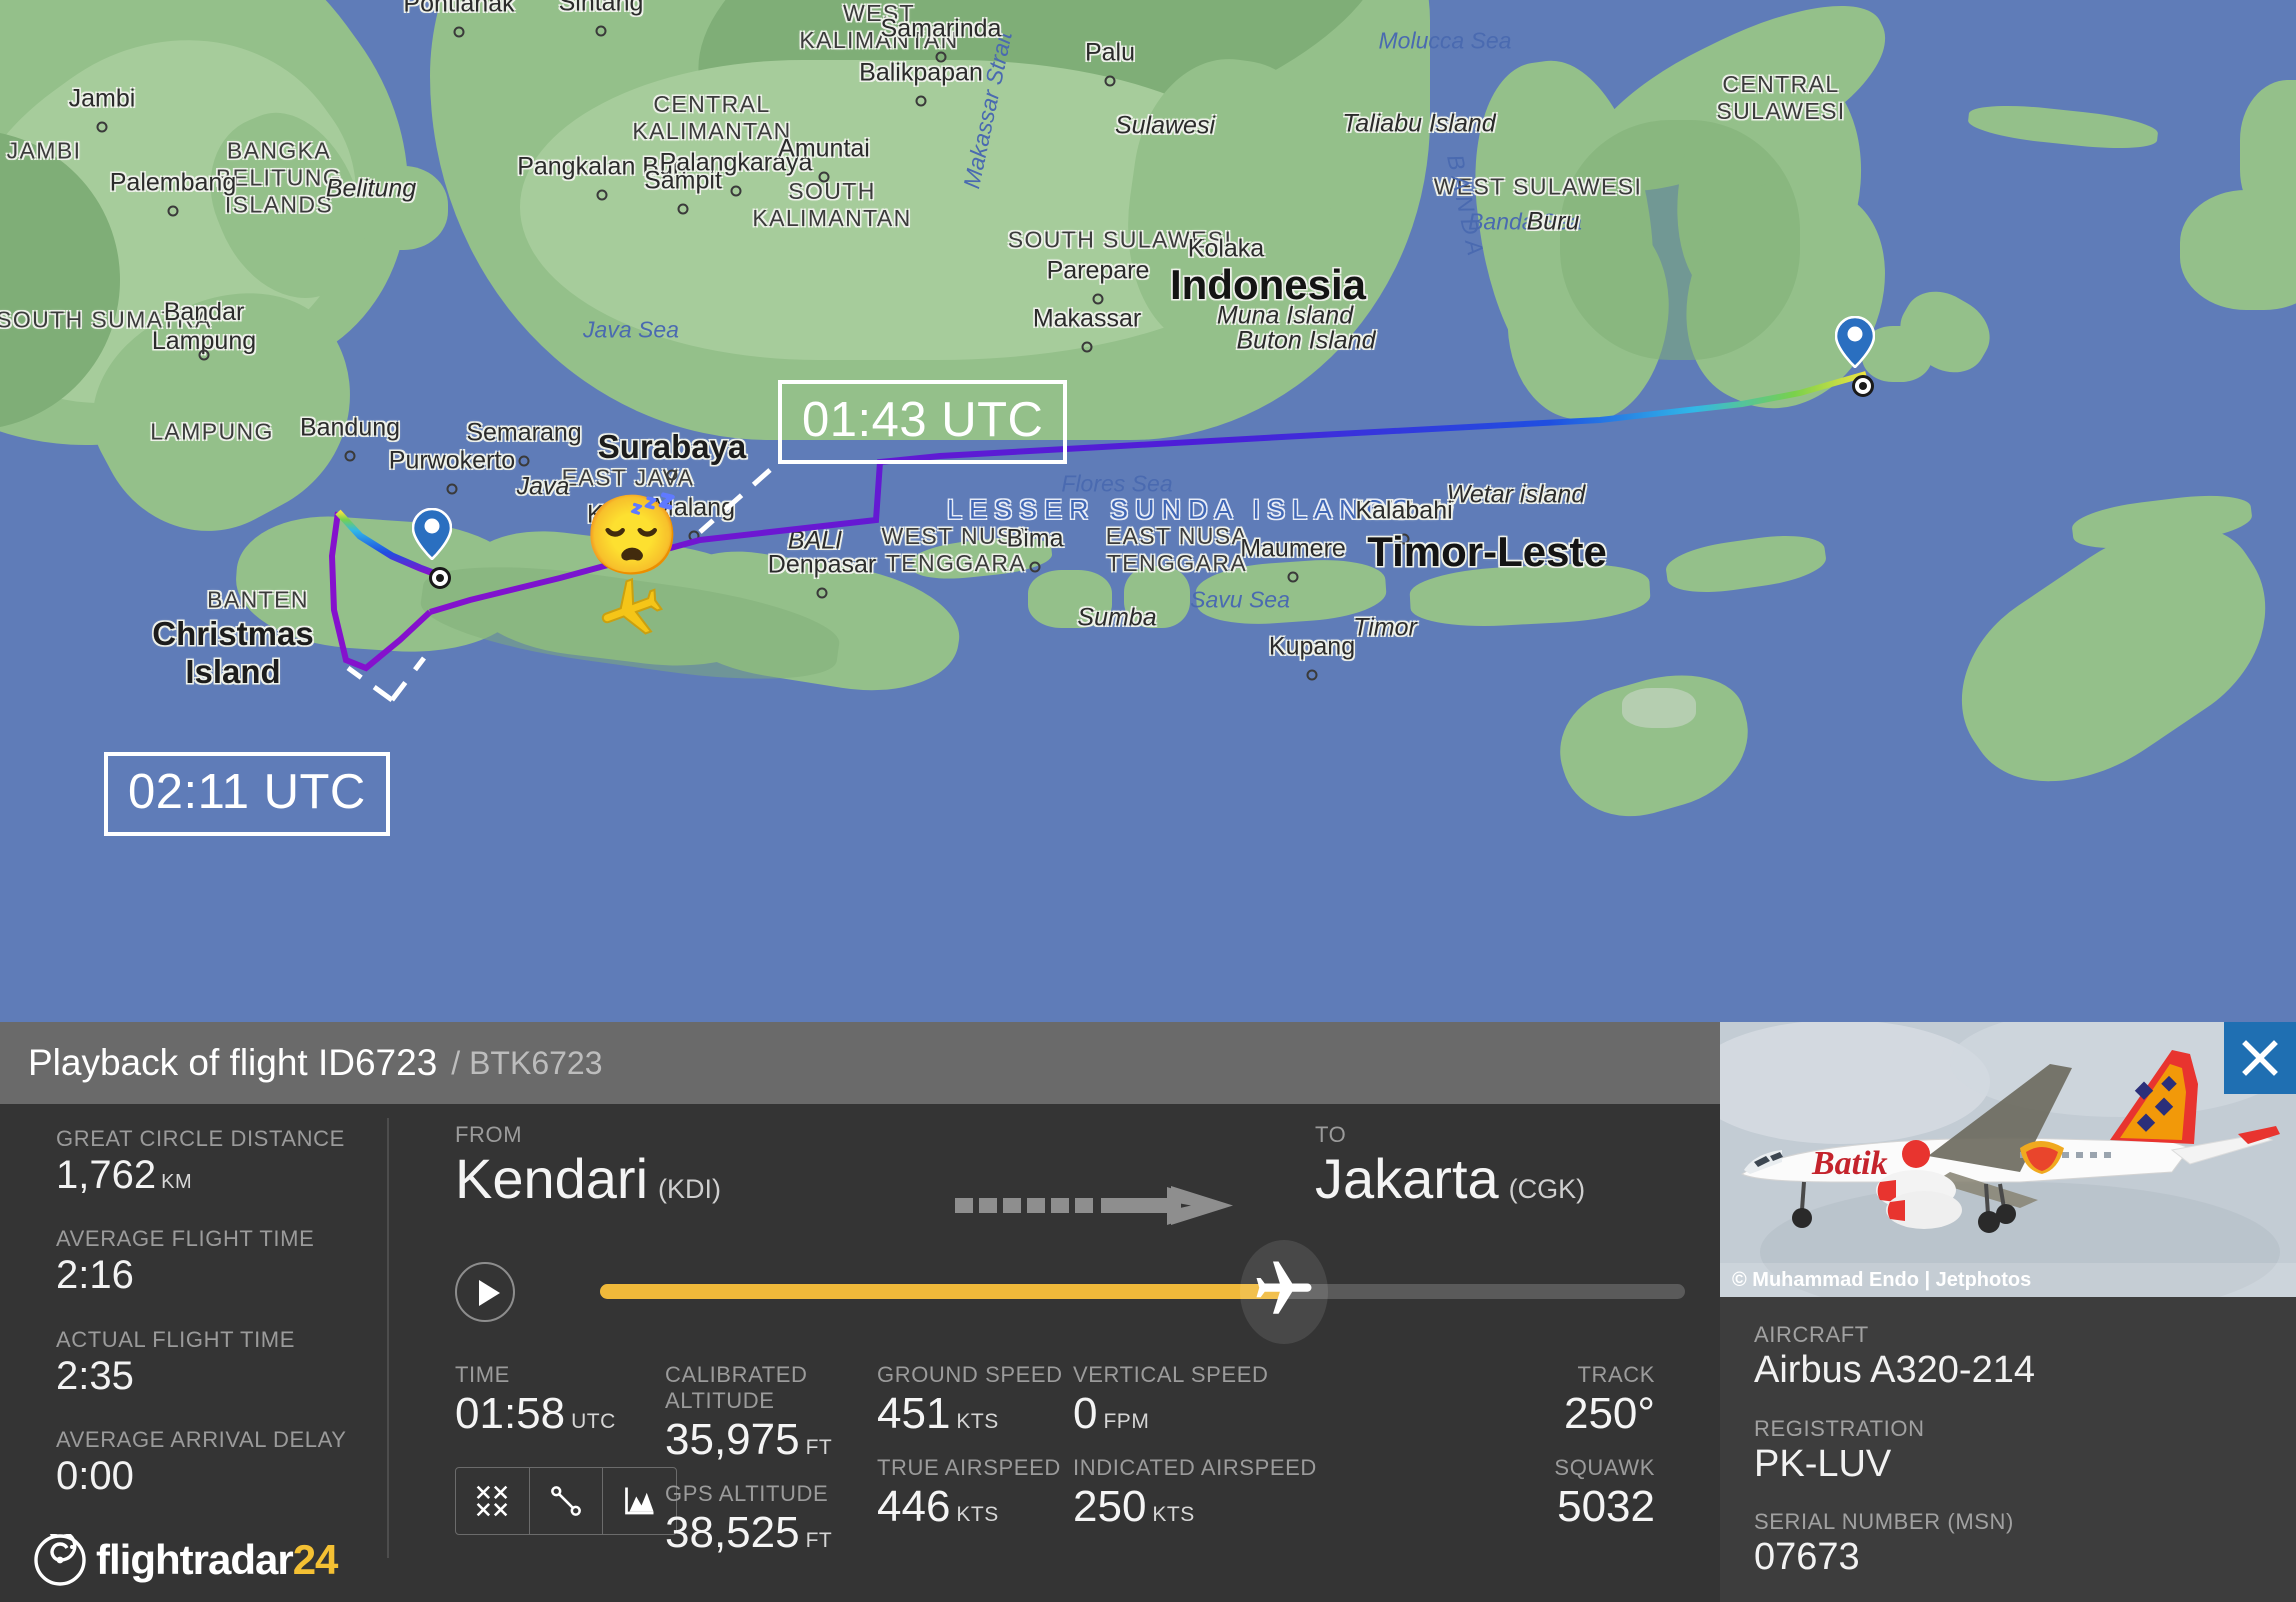  I want to click on squawk-label: SQUAWK, so click(1604, 1468).